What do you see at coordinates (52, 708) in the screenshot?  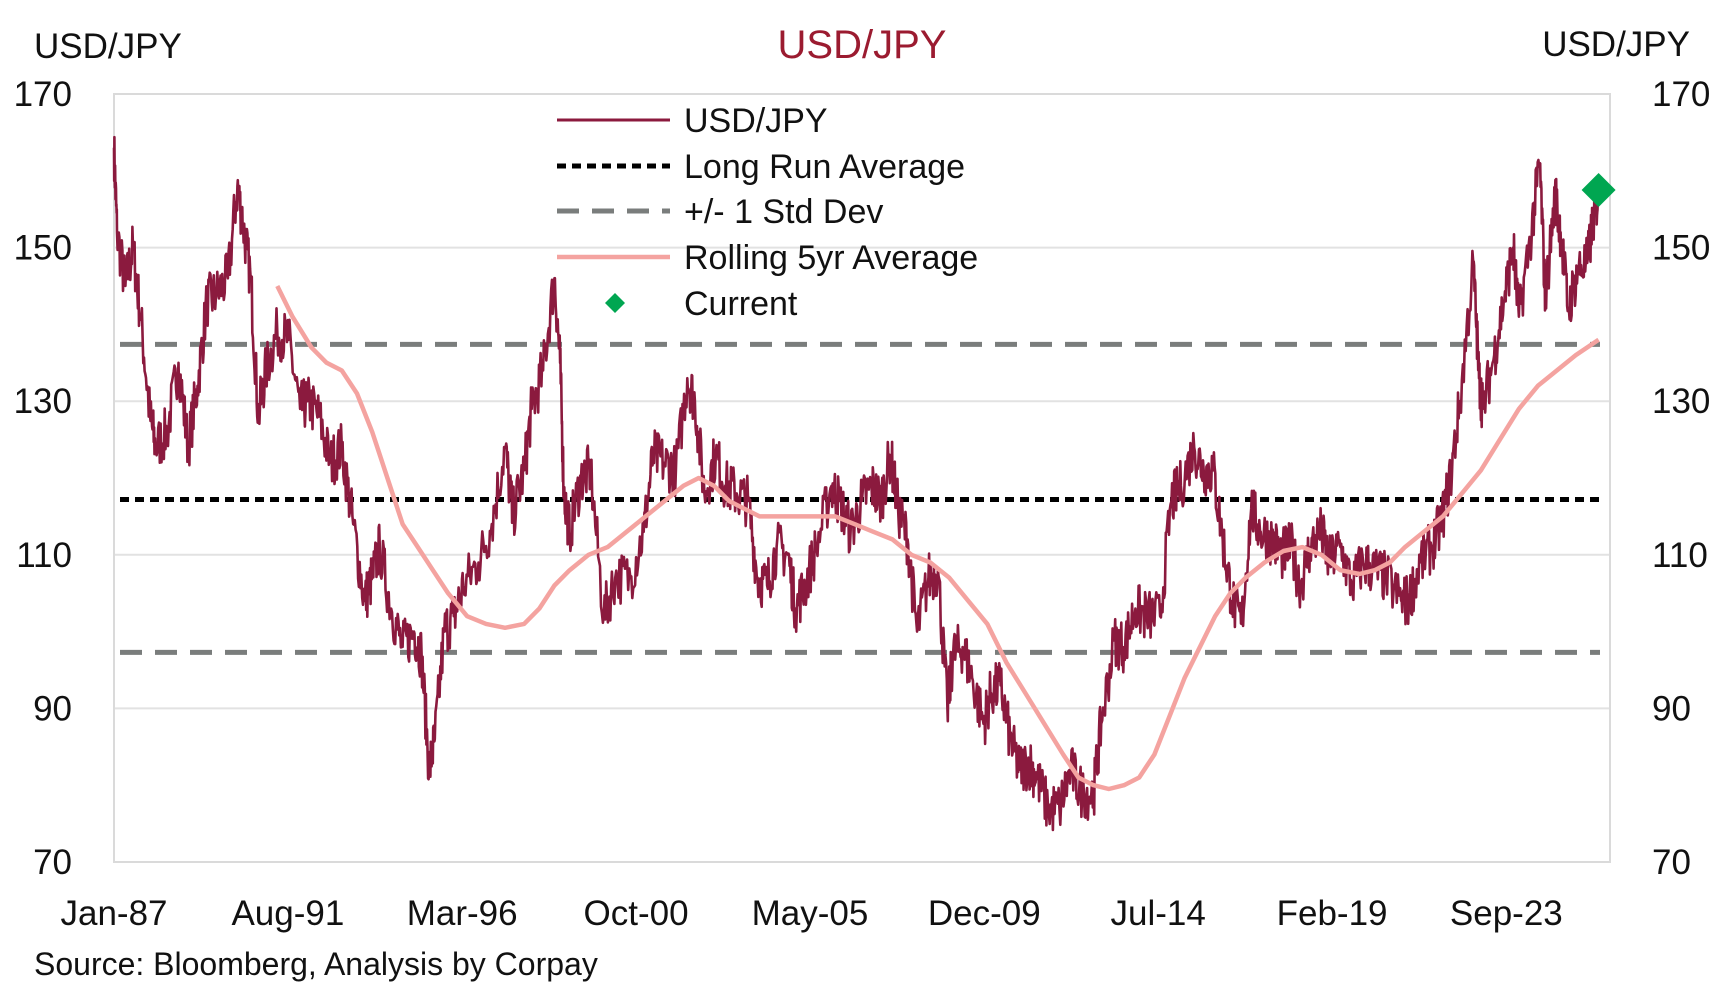 I see `y-tick-left: 90` at bounding box center [52, 708].